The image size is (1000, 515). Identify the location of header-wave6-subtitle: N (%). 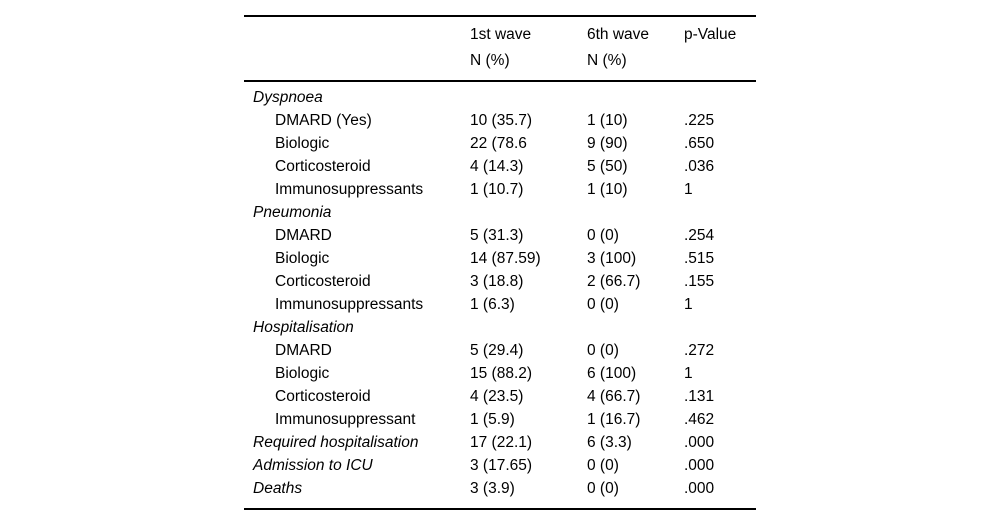
(607, 60).